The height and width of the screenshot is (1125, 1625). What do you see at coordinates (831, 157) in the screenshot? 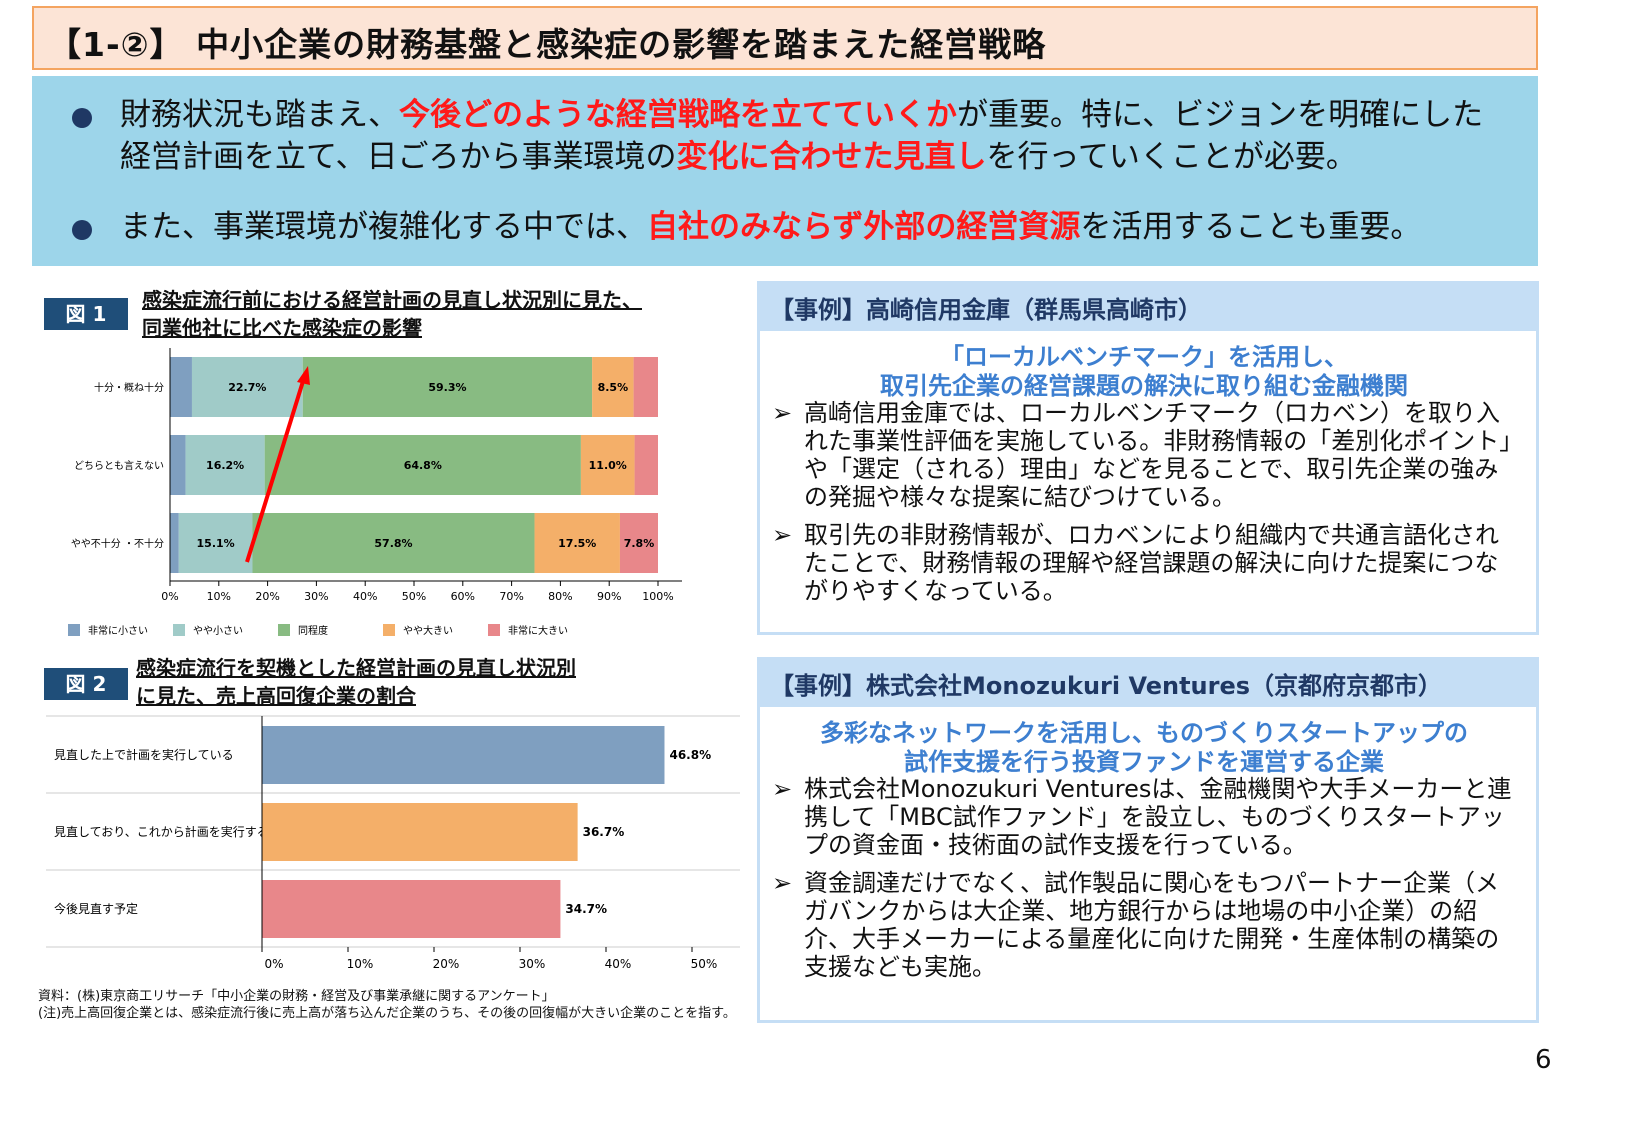
I see `highlight: 変化に合わせた見直し` at bounding box center [831, 157].